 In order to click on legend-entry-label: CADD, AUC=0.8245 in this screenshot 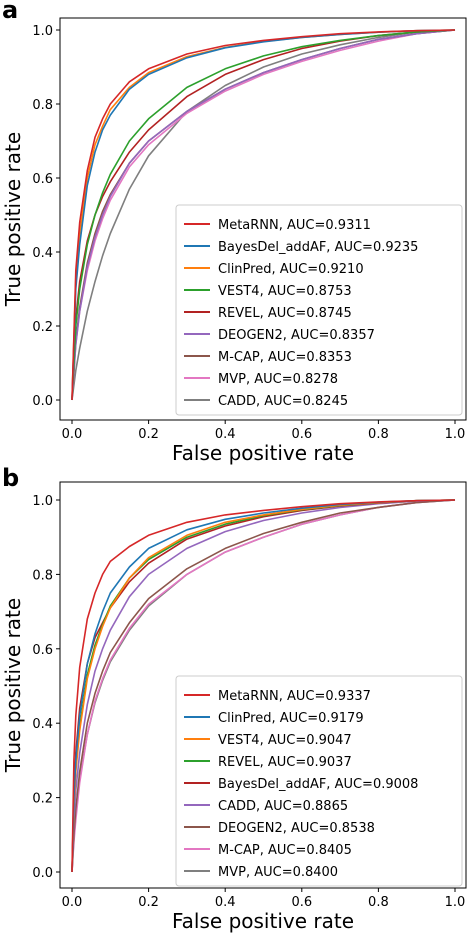, I will do `click(283, 401)`.